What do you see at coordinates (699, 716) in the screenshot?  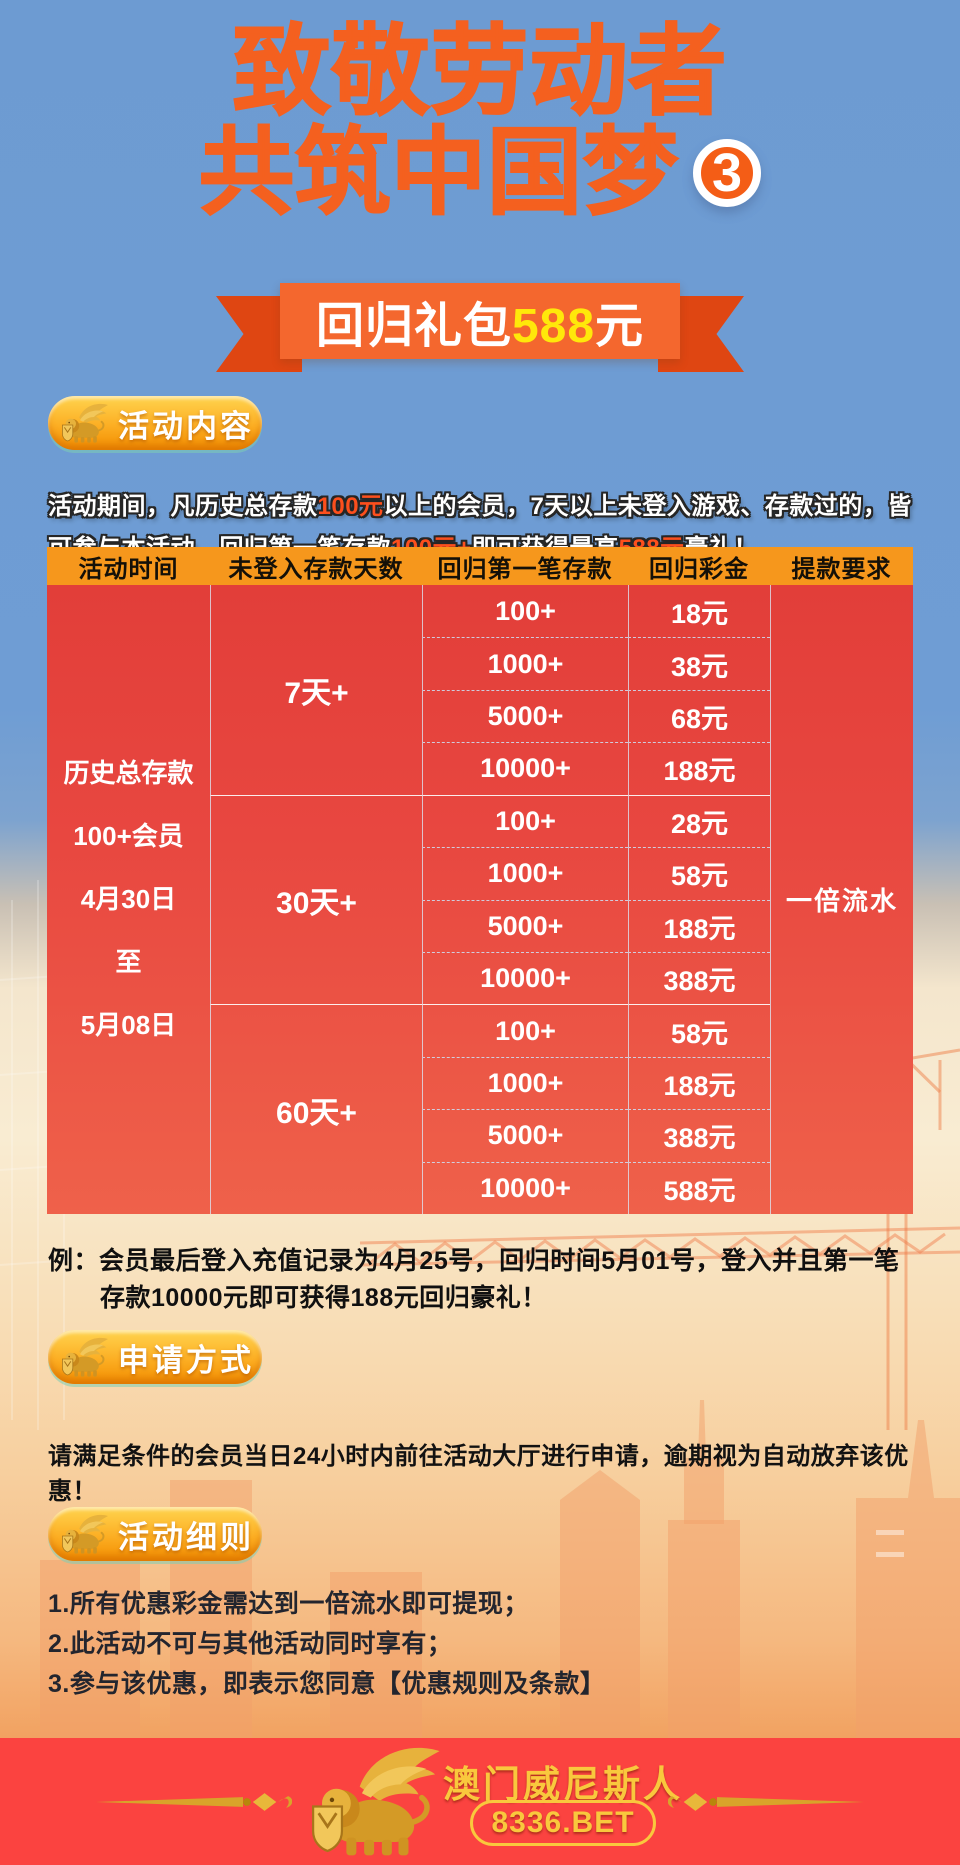 I see `bonus-cell: 68元` at bounding box center [699, 716].